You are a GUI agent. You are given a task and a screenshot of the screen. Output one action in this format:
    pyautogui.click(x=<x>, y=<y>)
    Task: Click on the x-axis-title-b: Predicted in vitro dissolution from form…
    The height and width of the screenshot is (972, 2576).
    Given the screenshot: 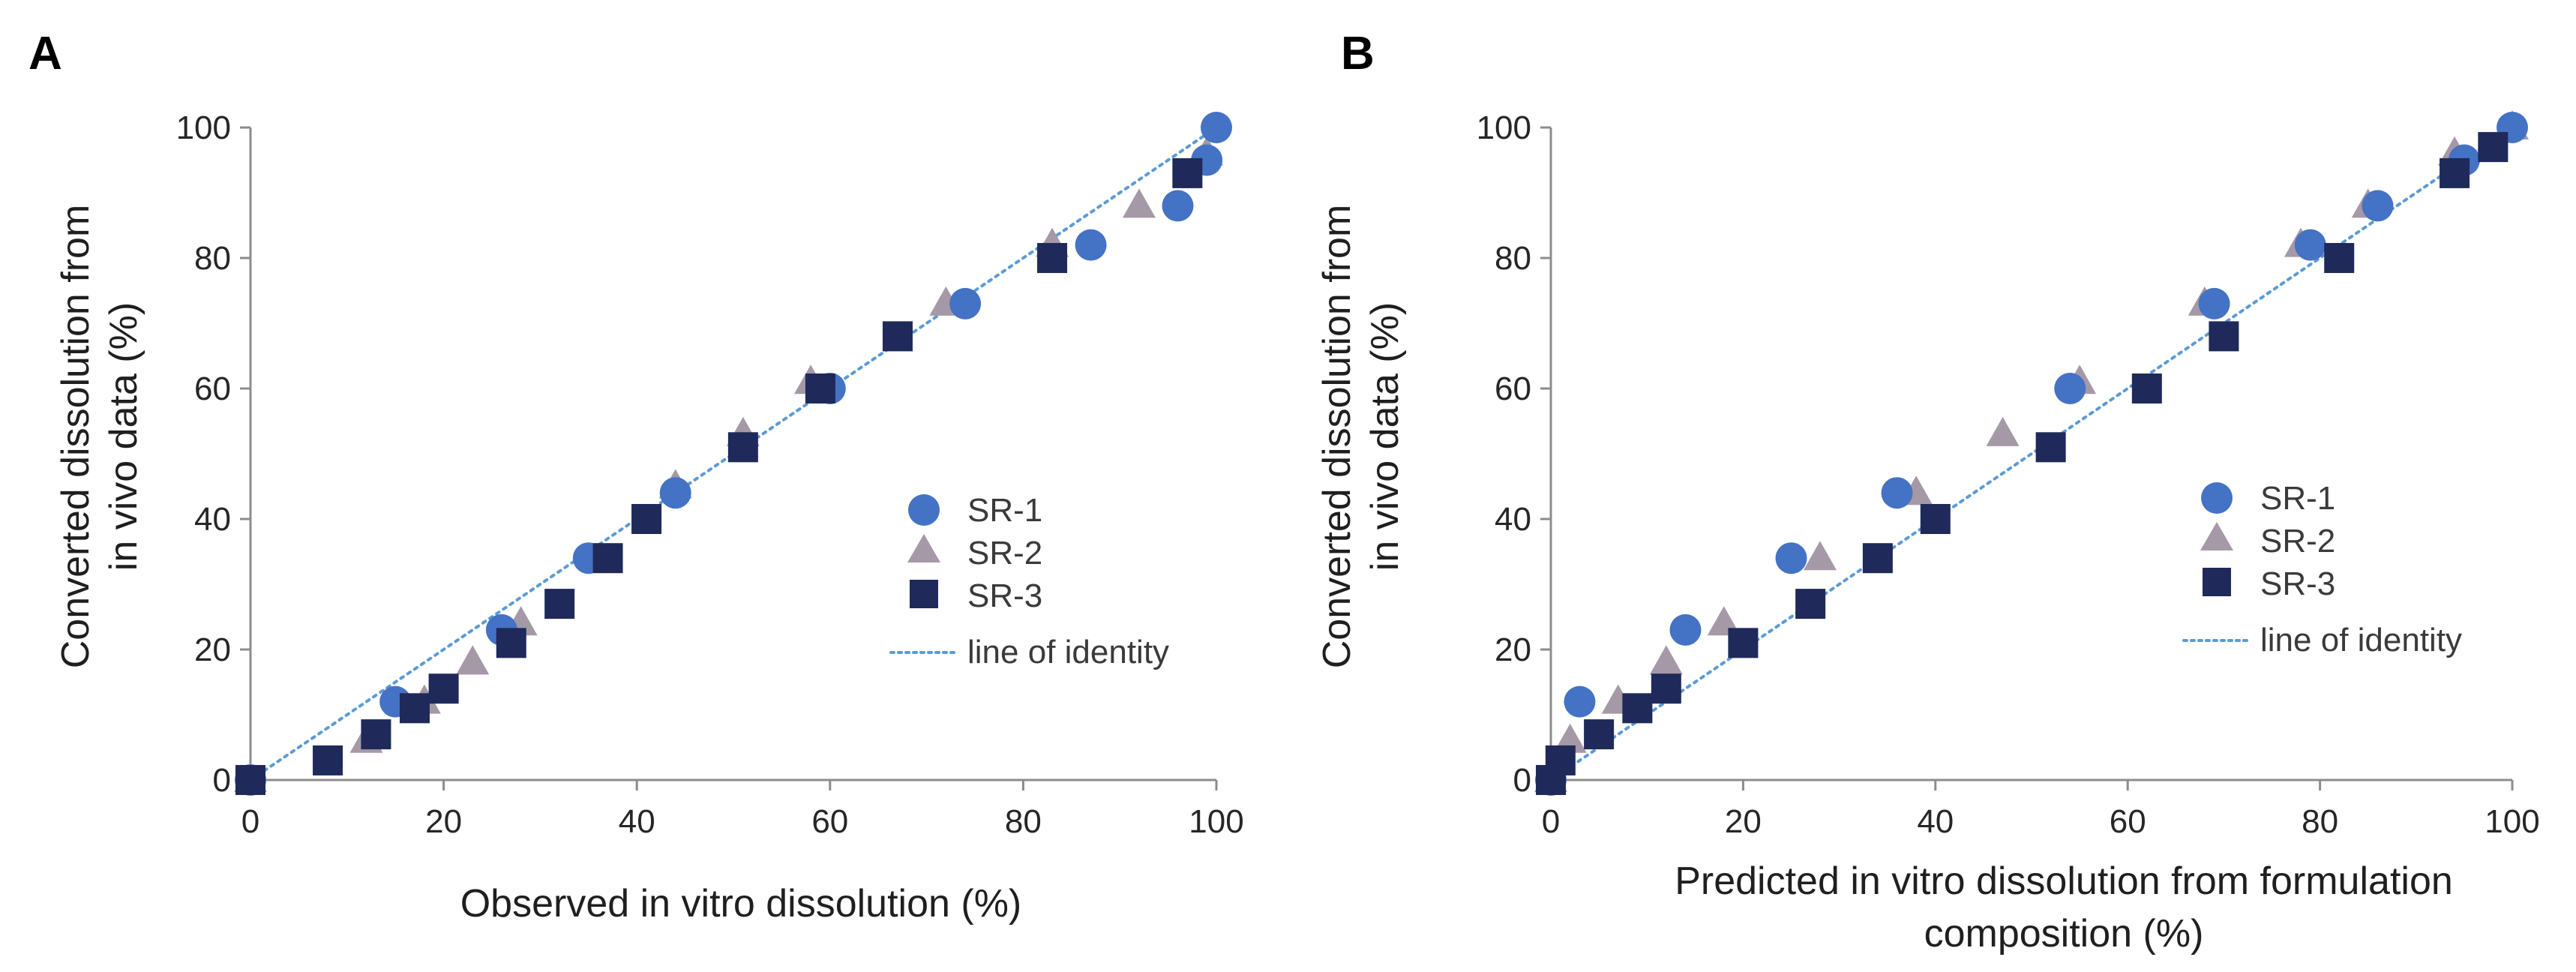 What is the action you would take?
    pyautogui.click(x=2064, y=908)
    